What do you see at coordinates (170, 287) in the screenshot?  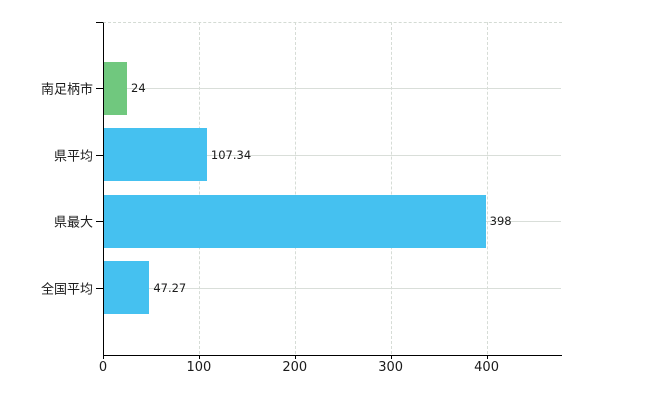 I see `value-label: 47.27` at bounding box center [170, 287].